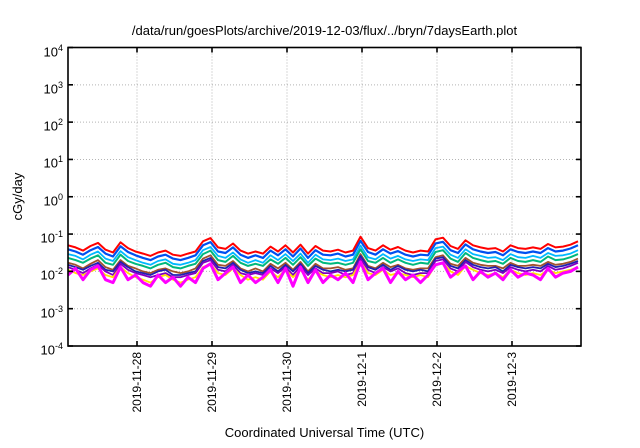 The width and height of the screenshot is (640, 448). I want to click on cyan-series, so click(323, 255).